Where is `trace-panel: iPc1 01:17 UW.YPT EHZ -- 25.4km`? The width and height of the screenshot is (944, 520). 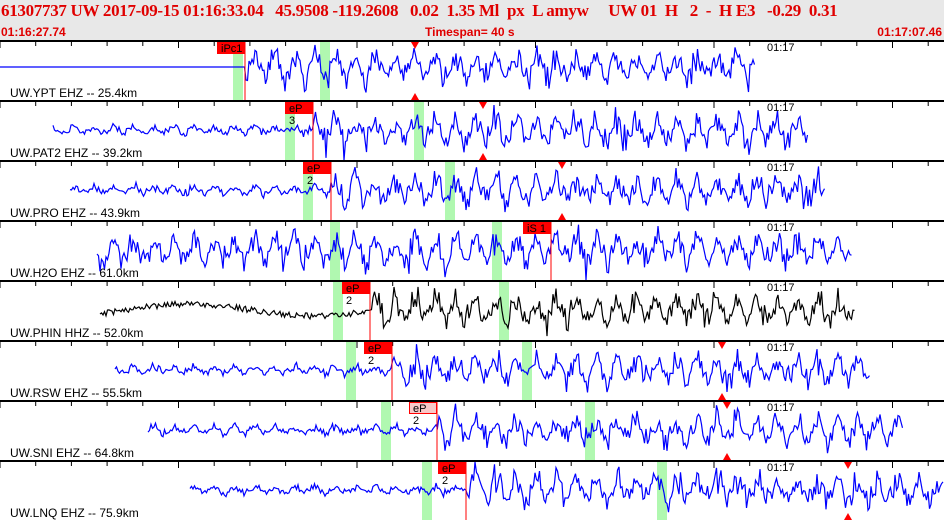
trace-panel: iPc1 01:17 UW.YPT EHZ -- 25.4km is located at coordinates (472, 70).